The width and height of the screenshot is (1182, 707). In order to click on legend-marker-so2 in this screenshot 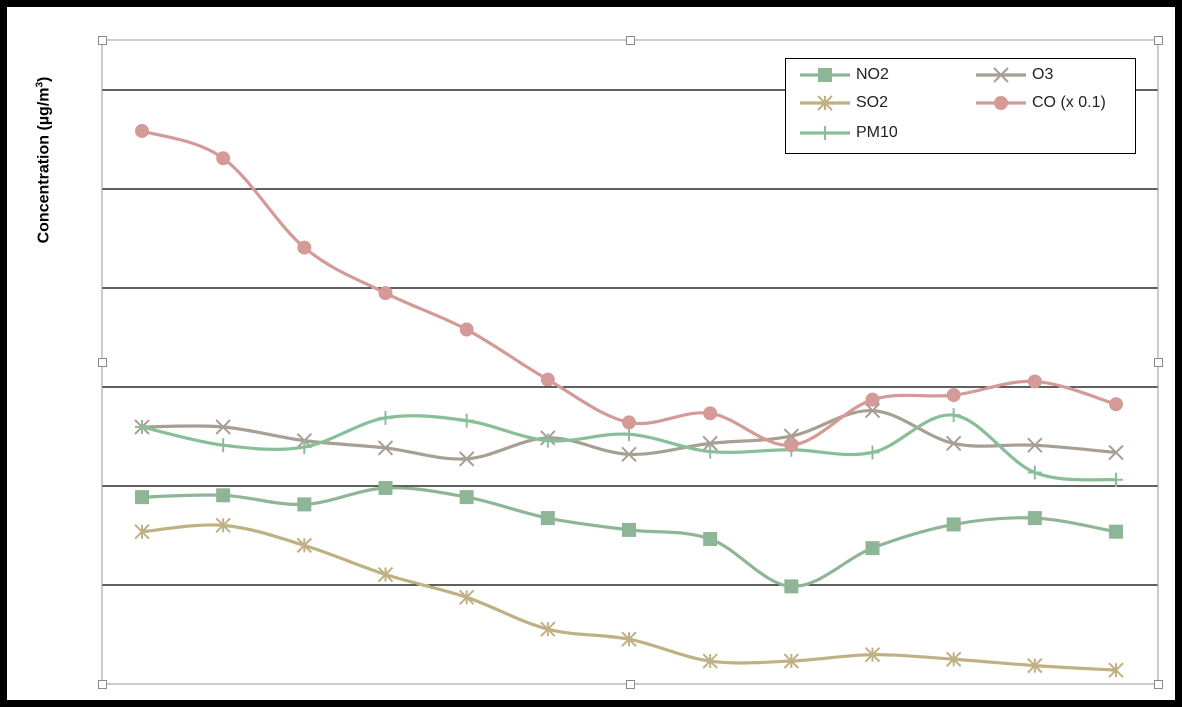, I will do `click(825, 103)`.